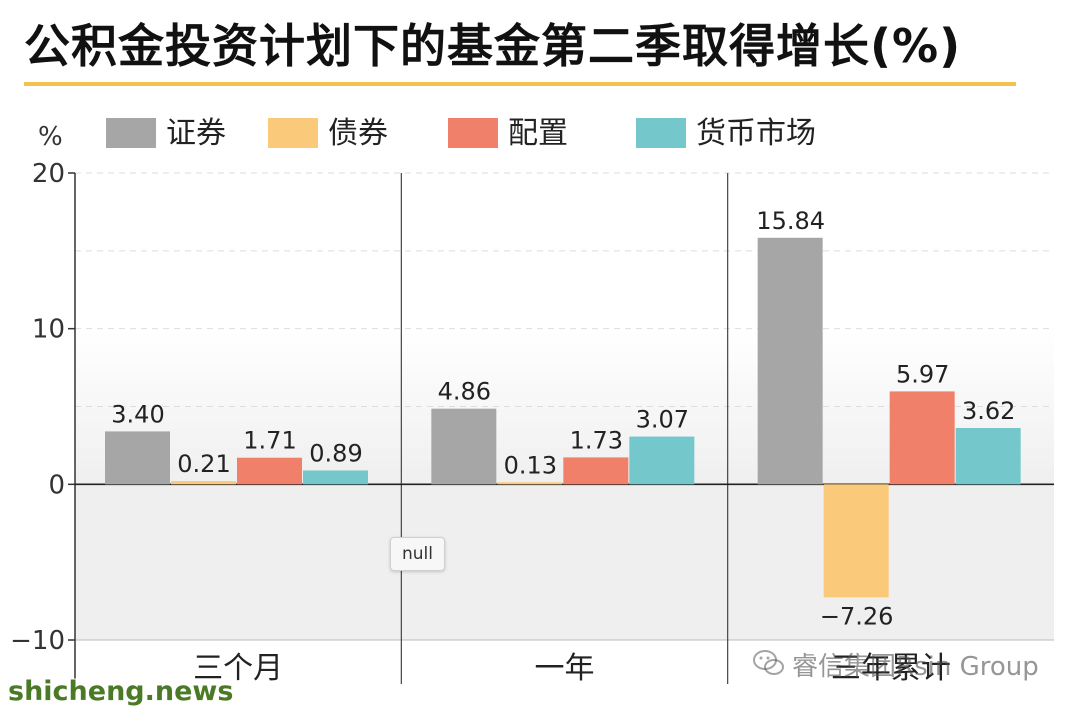  What do you see at coordinates (790, 221) in the screenshot?
I see `data-label: 15.84` at bounding box center [790, 221].